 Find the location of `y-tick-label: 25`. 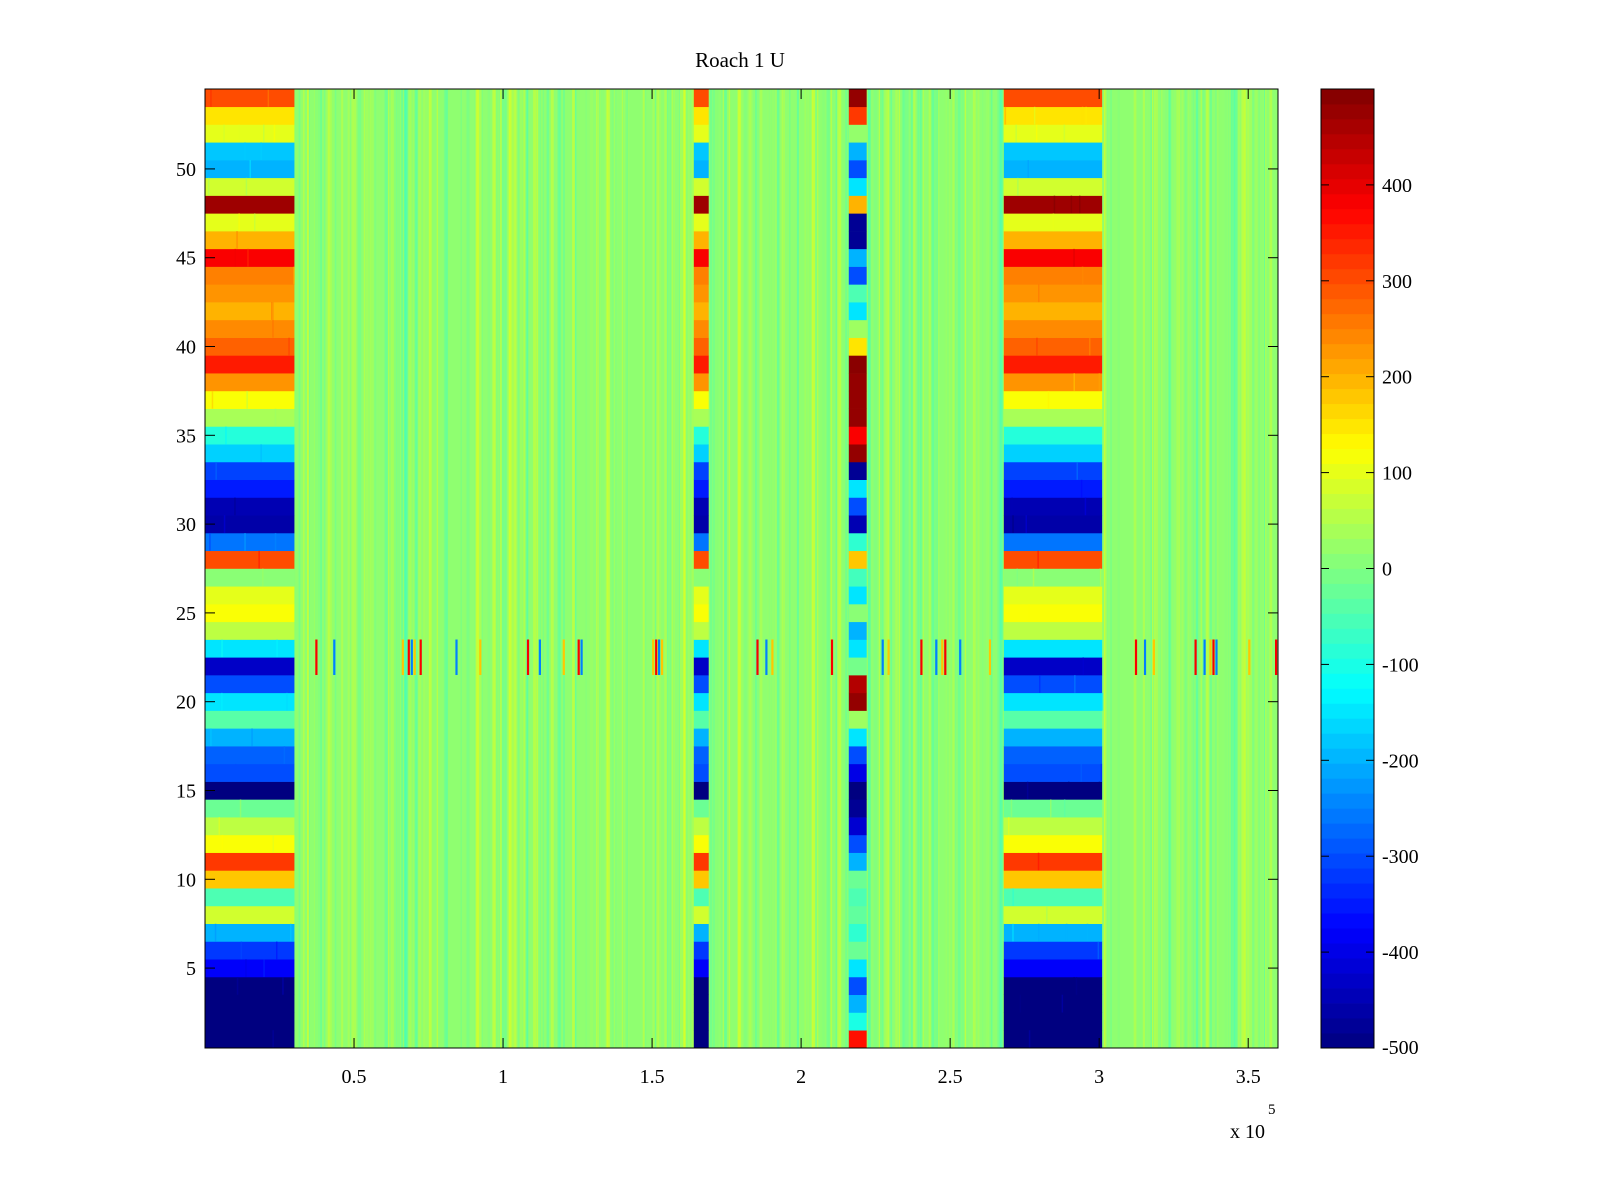

y-tick-label: 25 is located at coordinates (186, 614).